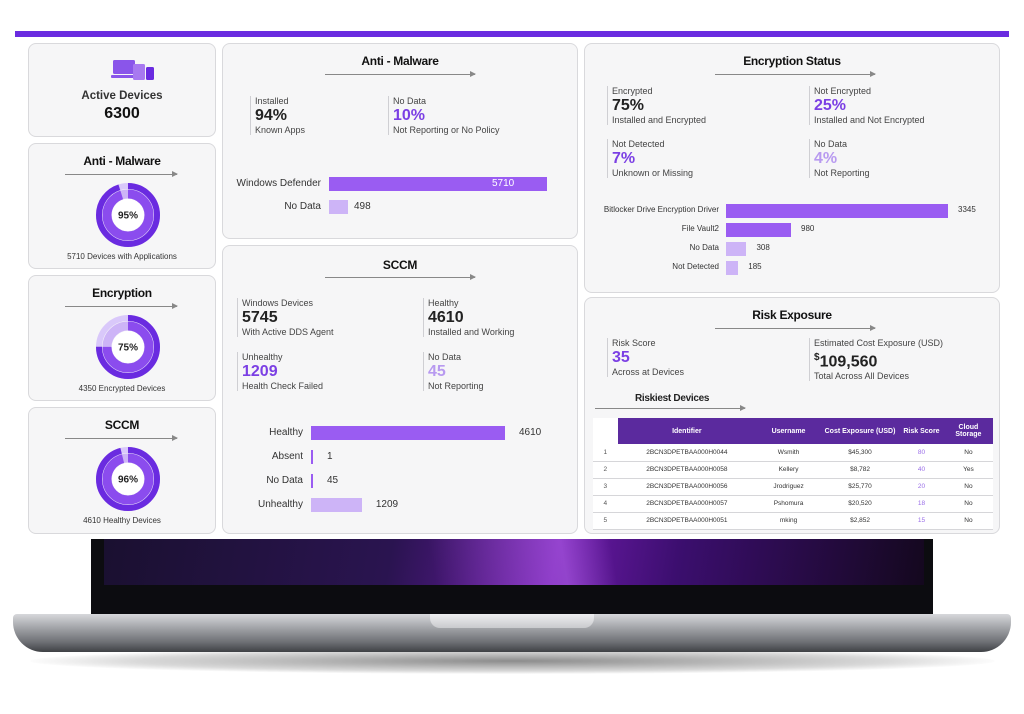 The height and width of the screenshot is (714, 1024). I want to click on column-header: Cloud Storage, so click(968, 431).